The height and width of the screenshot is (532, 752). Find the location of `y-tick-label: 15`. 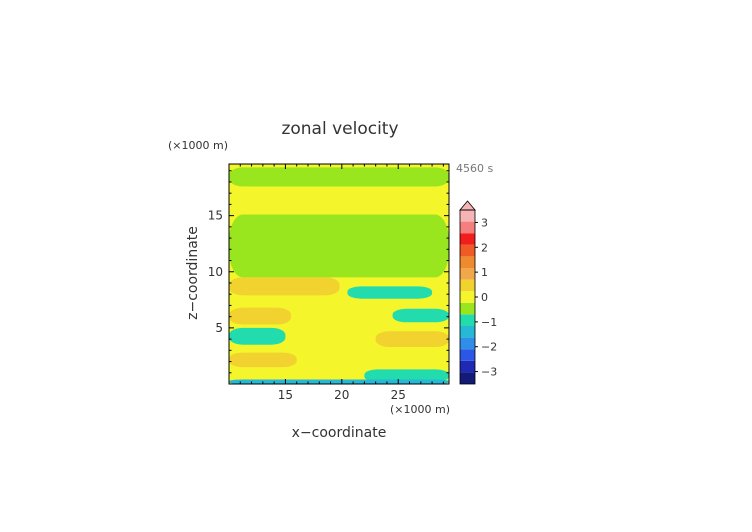

y-tick-label: 15 is located at coordinates (215, 216).